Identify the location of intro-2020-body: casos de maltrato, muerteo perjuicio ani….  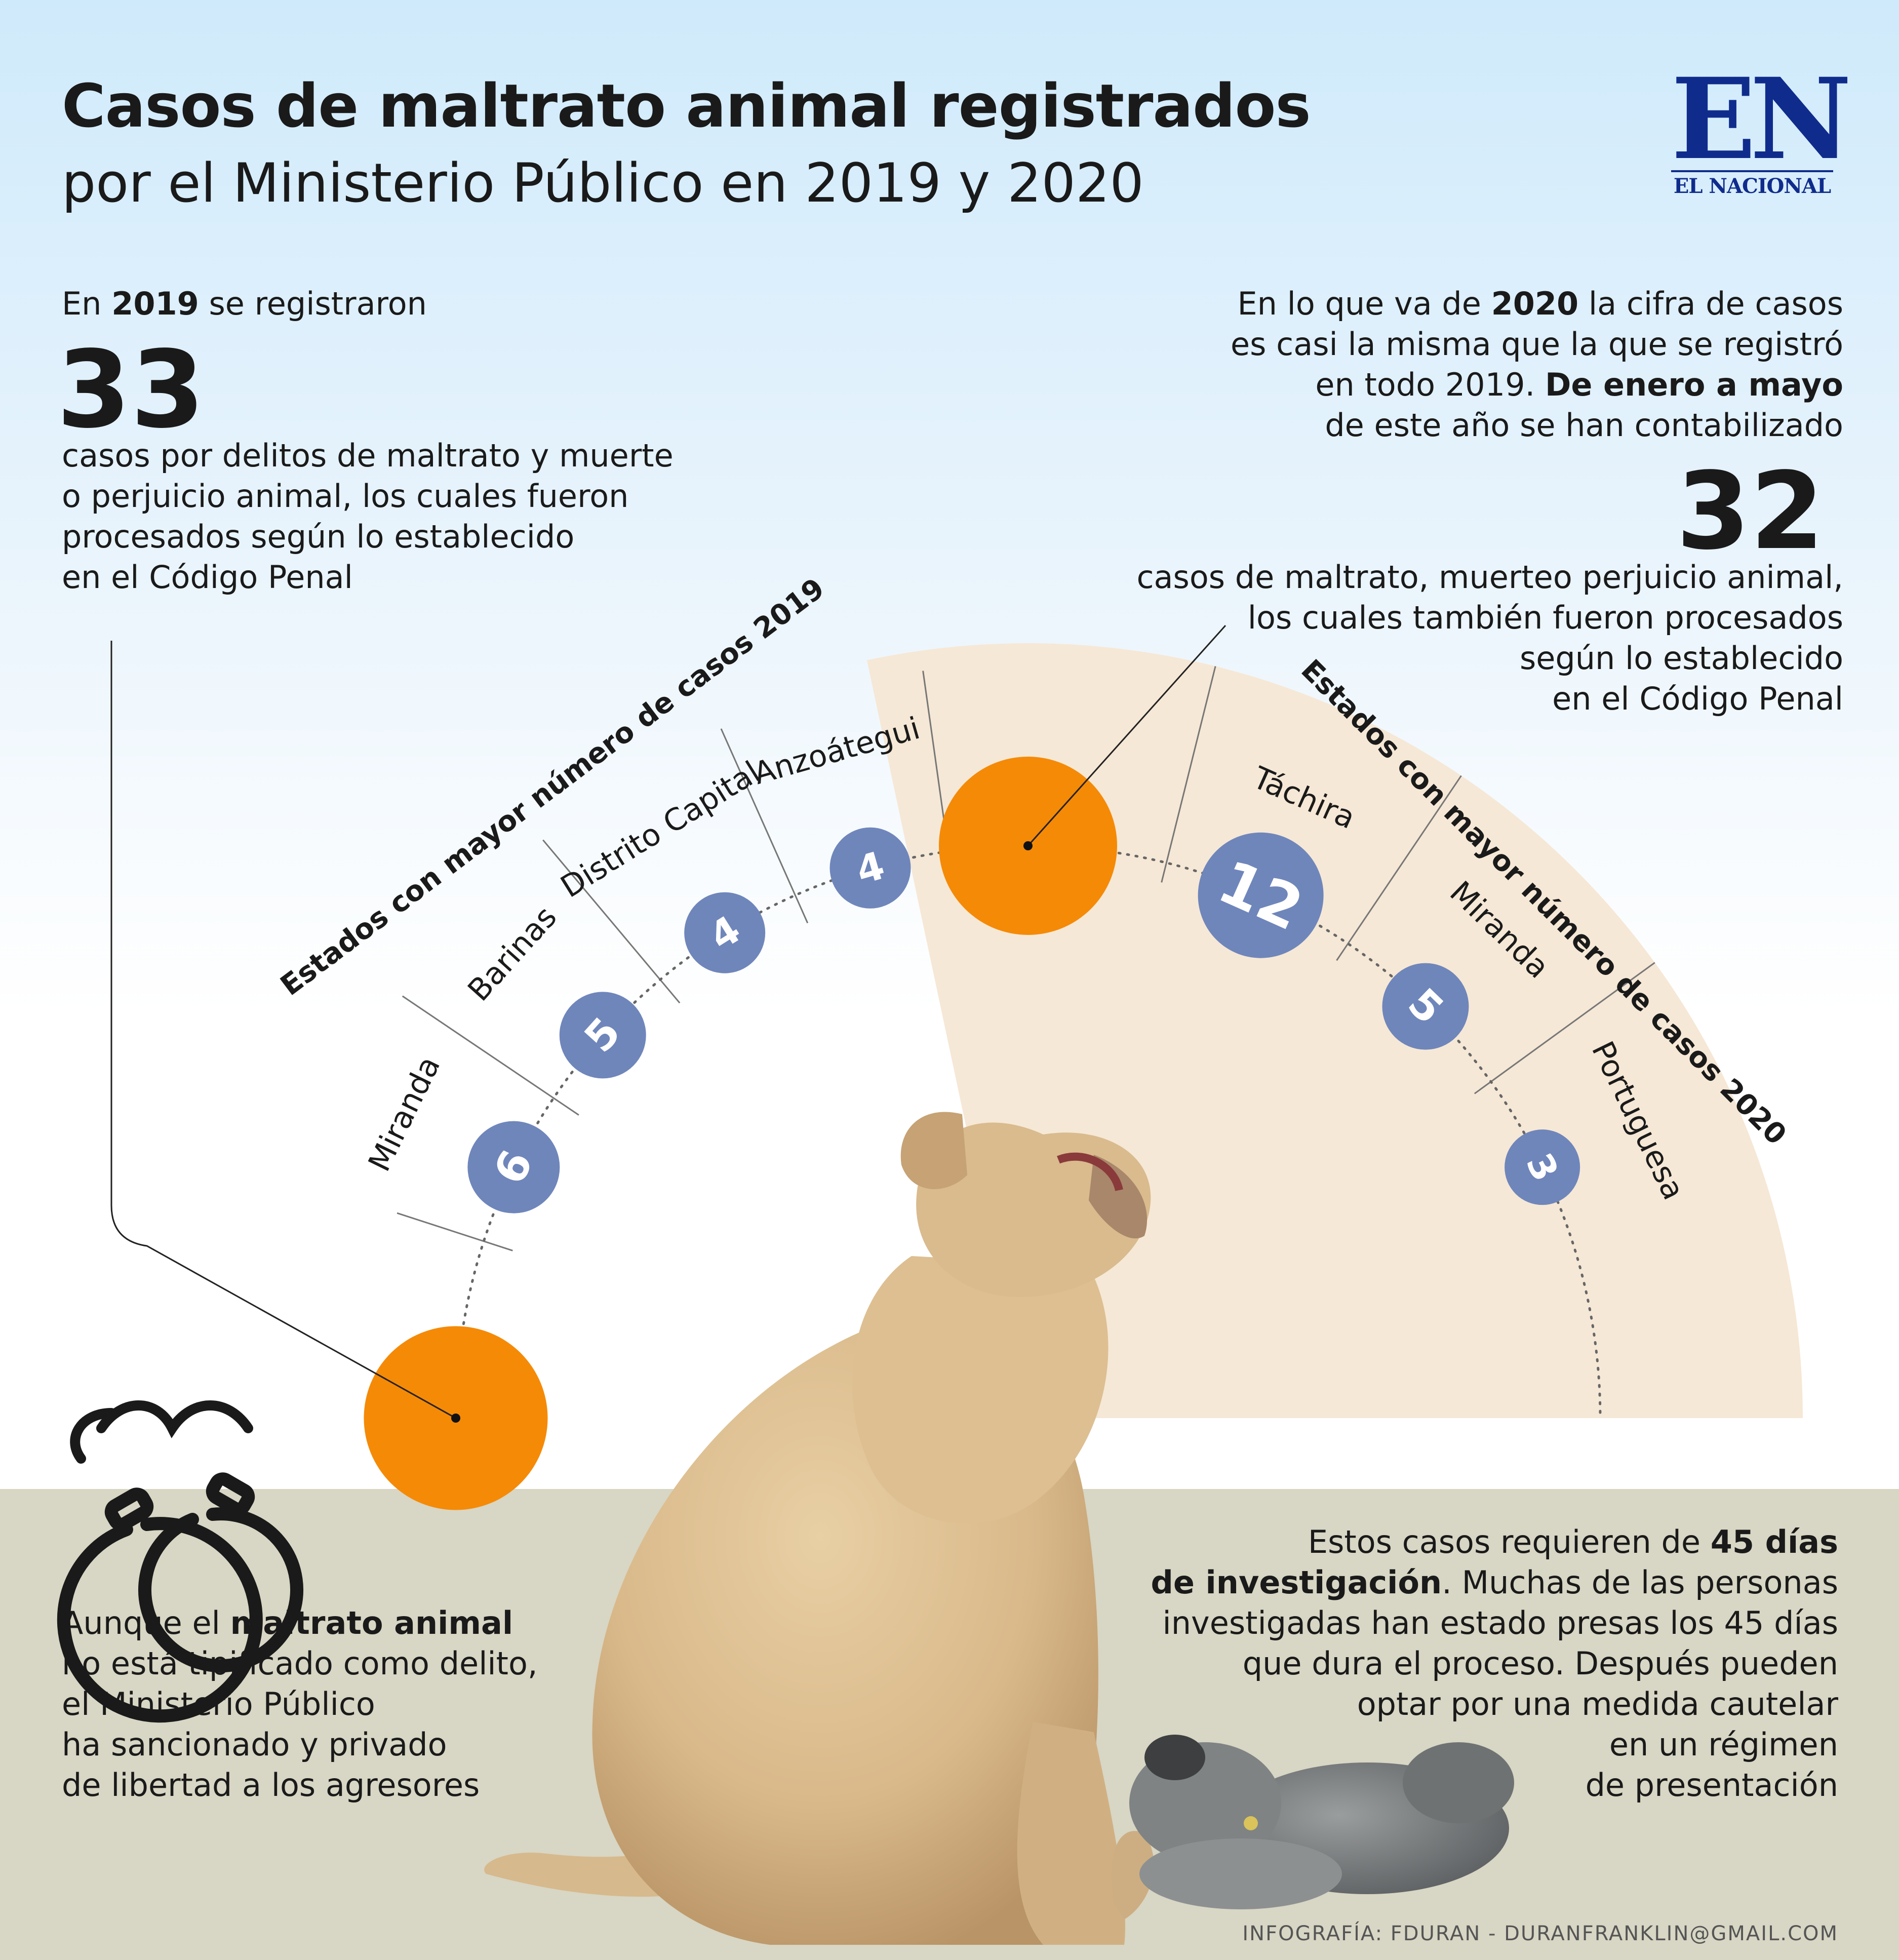
(1489, 638).